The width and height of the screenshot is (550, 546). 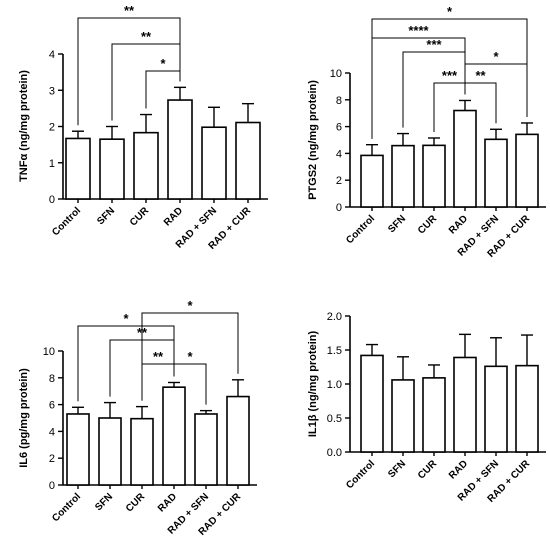 What do you see at coordinates (334, 351) in the screenshot?
I see `y-tick-label: 1.5` at bounding box center [334, 351].